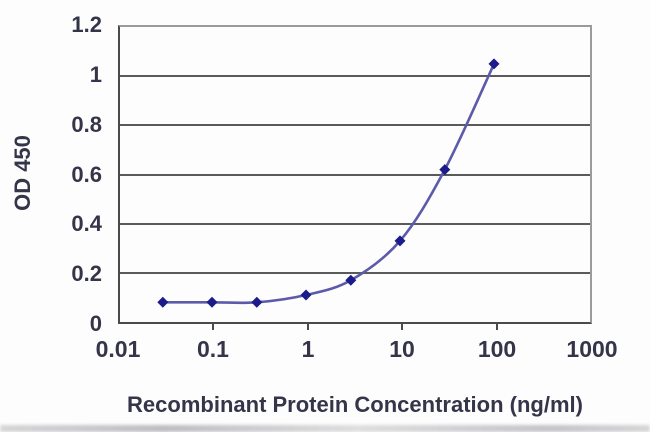 The width and height of the screenshot is (650, 432). I want to click on x-tick-label: 100, so click(497, 349).